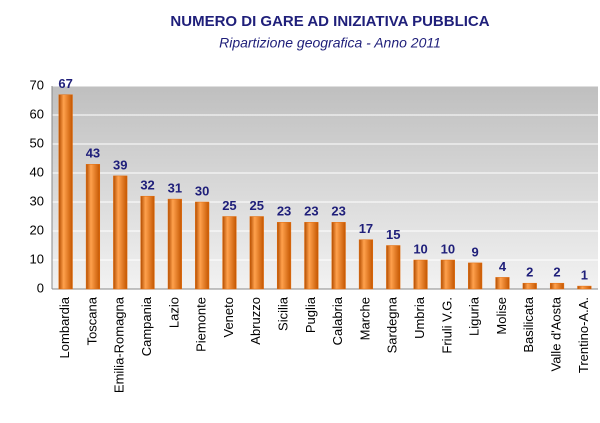 This screenshot has height=423, width=600. I want to click on data-label: 9, so click(475, 251).